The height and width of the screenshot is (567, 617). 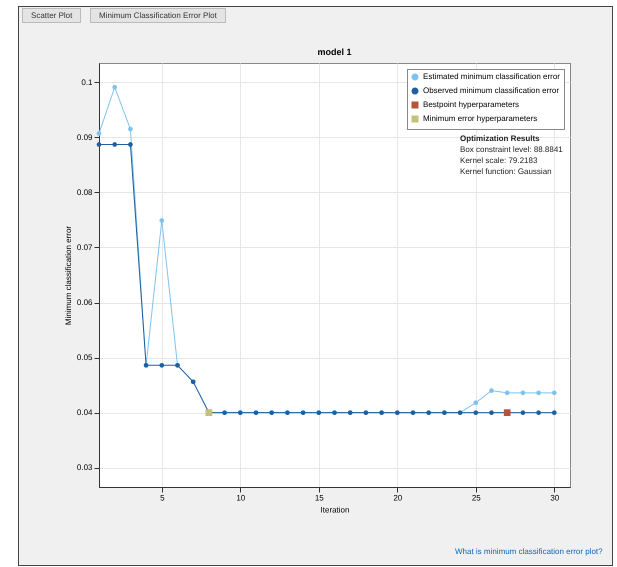 What do you see at coordinates (335, 510) in the screenshot?
I see `x-axis-title: Iteration` at bounding box center [335, 510].